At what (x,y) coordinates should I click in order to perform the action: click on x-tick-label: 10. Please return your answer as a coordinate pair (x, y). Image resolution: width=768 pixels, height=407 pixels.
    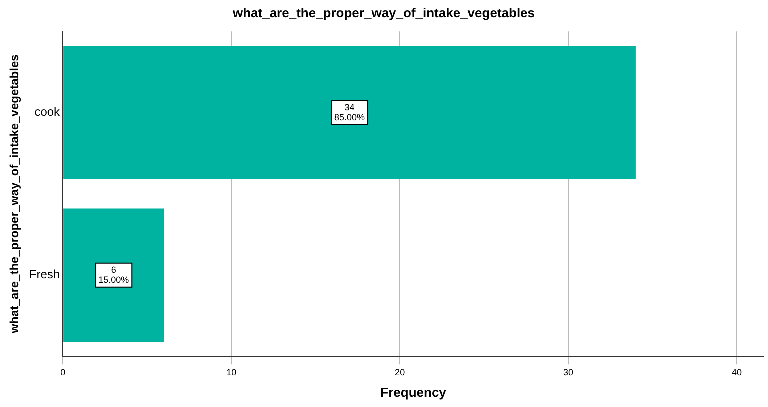
    Looking at the image, I should click on (231, 372).